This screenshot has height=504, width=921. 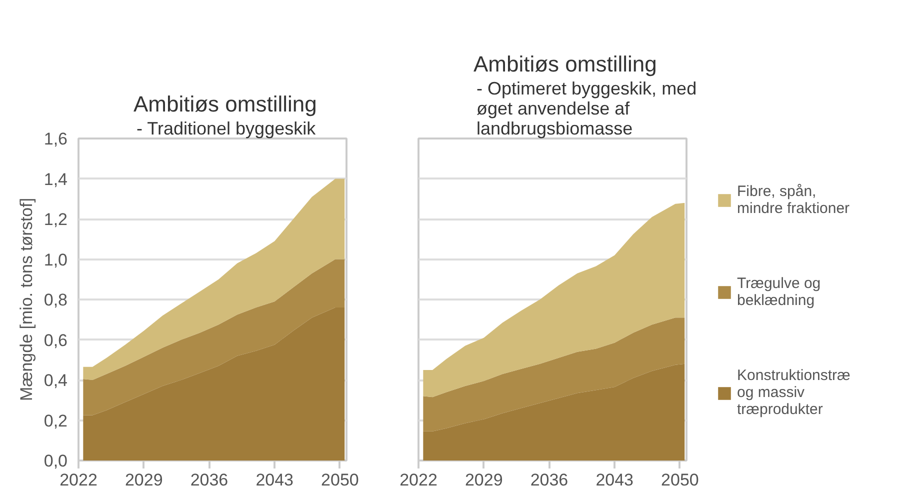 I want to click on y-tick-label: 1,0, so click(x=56, y=260).